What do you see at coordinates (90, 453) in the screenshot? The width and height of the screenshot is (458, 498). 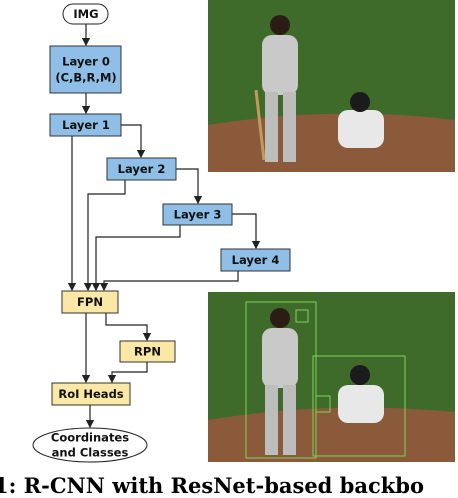 I see `node-label: and Classes` at bounding box center [90, 453].